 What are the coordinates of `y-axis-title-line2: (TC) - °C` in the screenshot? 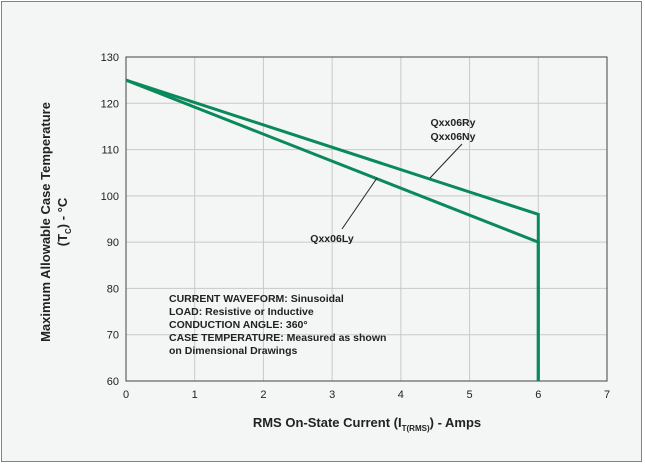 It's located at (64, 221).